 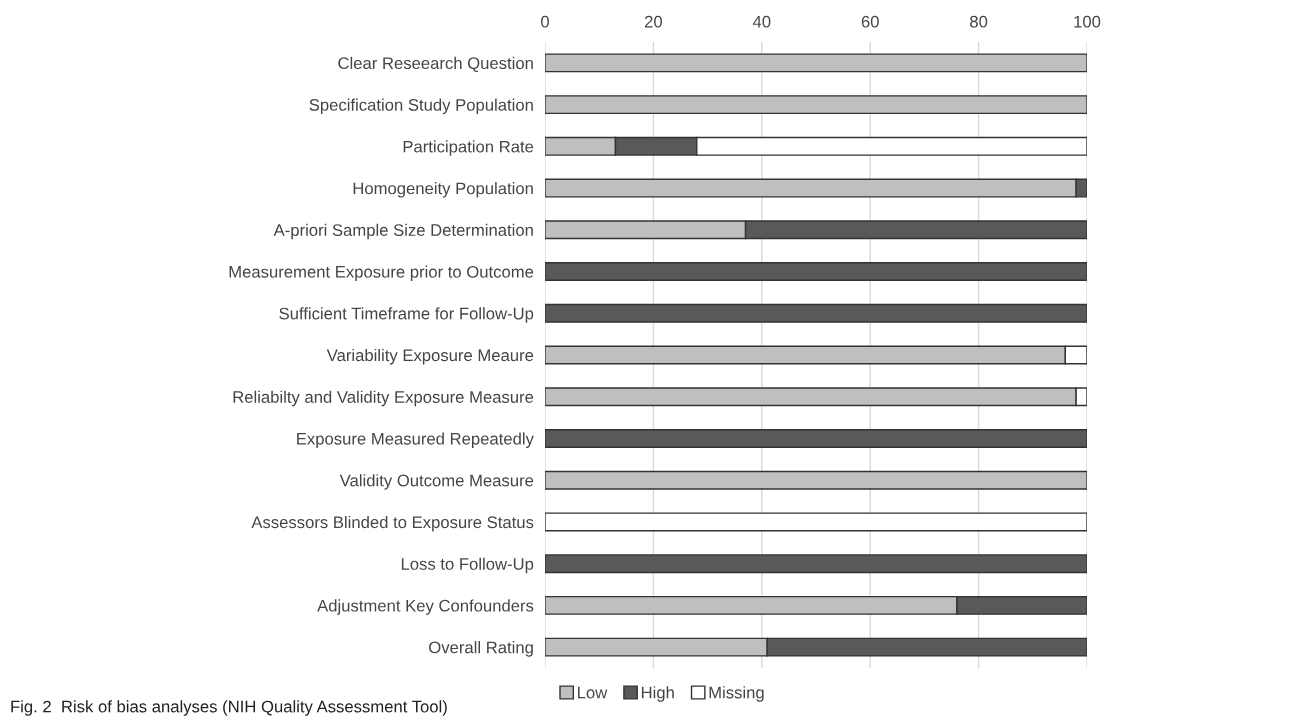 I want to click on y-tick-label: Sufficient Timeframe for Follow-Up, so click(x=406, y=315).